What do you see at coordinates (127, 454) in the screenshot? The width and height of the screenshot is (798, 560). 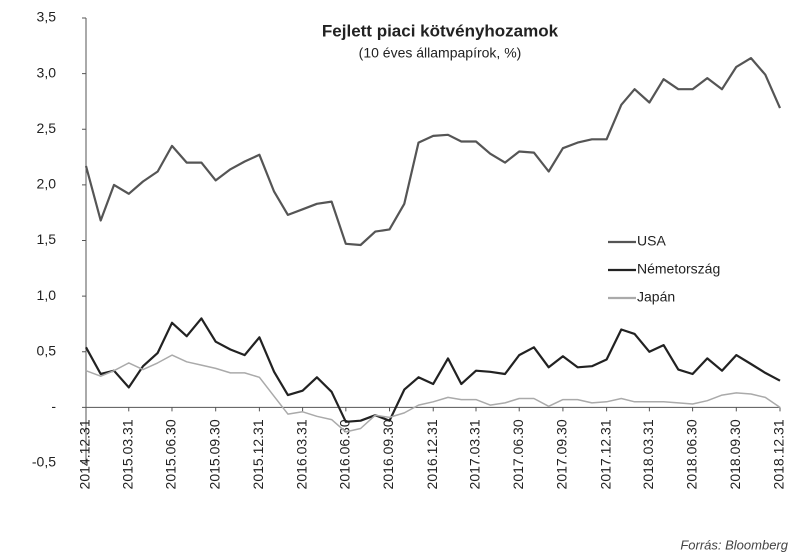 I see `x-tick-label: 2015.03.31` at bounding box center [127, 454].